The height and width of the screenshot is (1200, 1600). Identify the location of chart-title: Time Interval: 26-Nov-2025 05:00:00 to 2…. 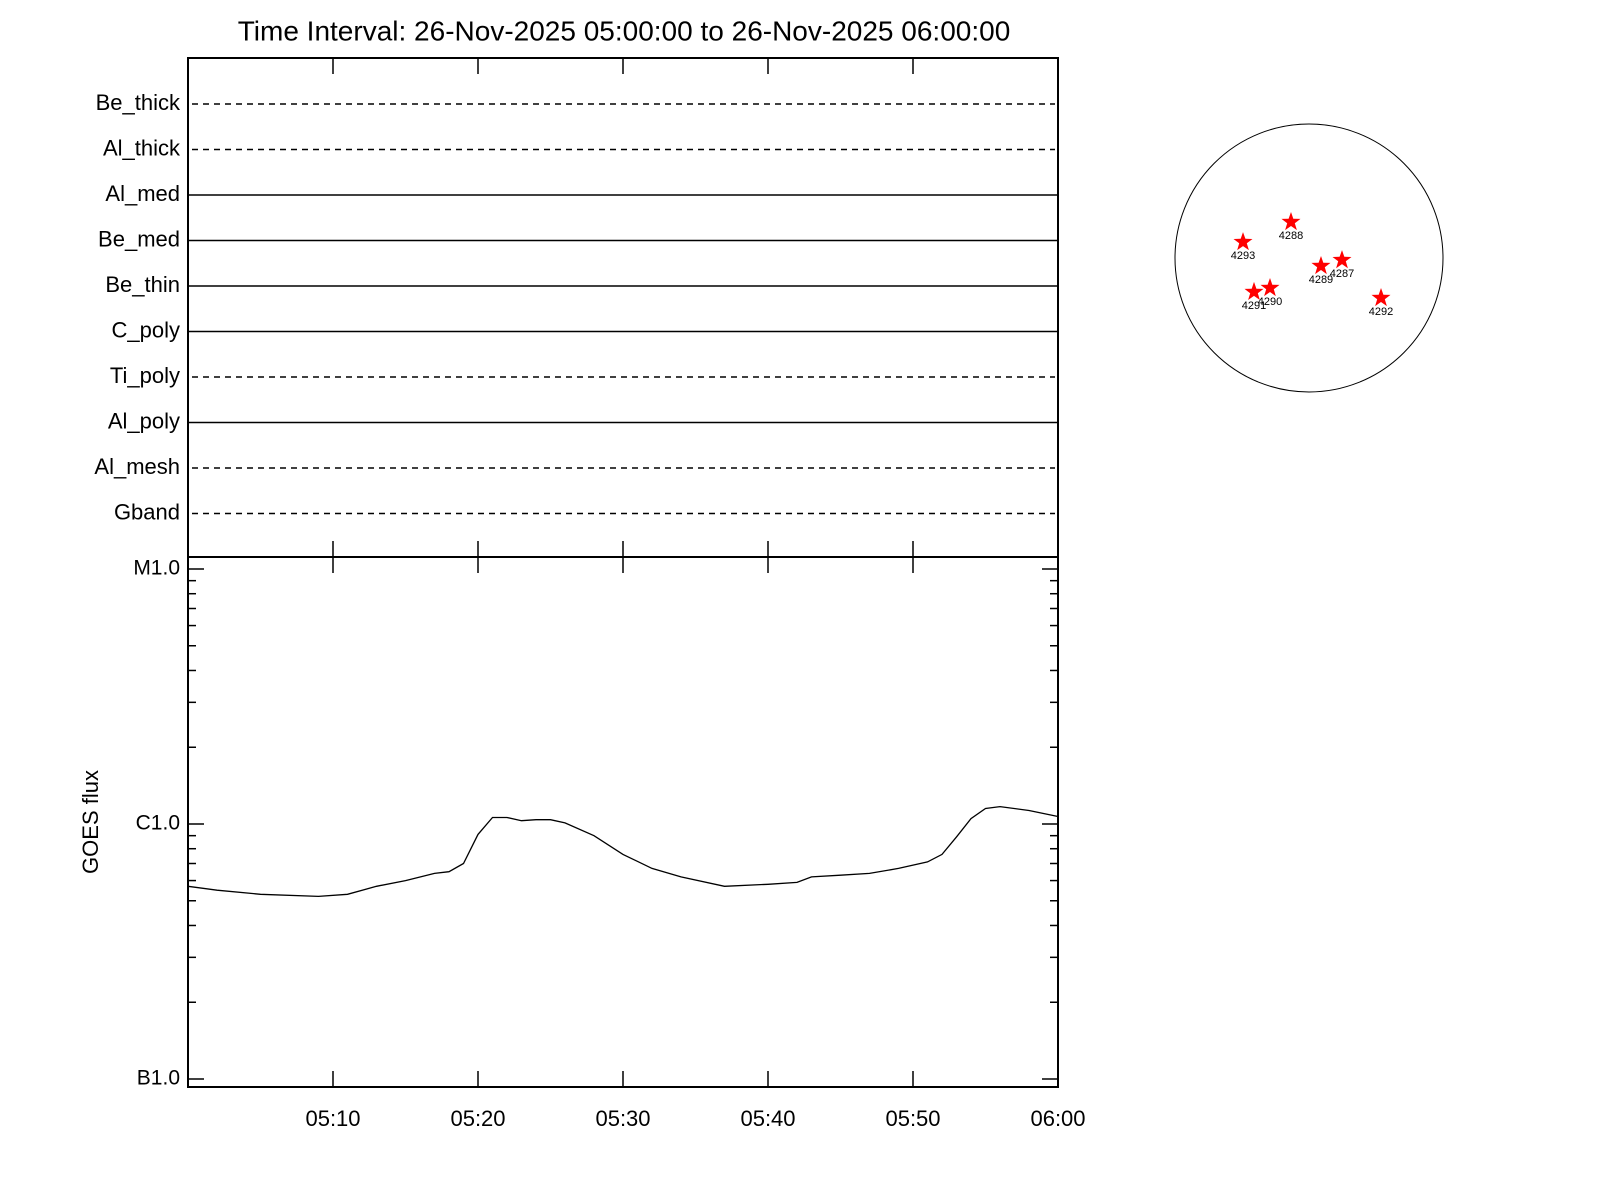
(624, 30).